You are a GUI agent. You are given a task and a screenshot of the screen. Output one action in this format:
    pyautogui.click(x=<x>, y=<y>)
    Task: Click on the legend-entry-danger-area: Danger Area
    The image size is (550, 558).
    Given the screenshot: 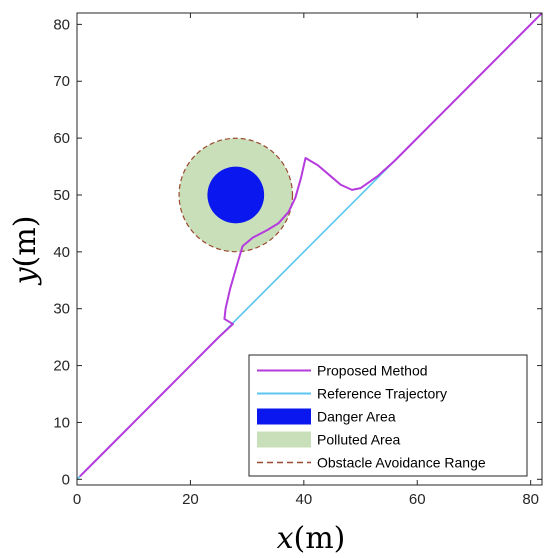 What is the action you would take?
    pyautogui.click(x=326, y=416)
    